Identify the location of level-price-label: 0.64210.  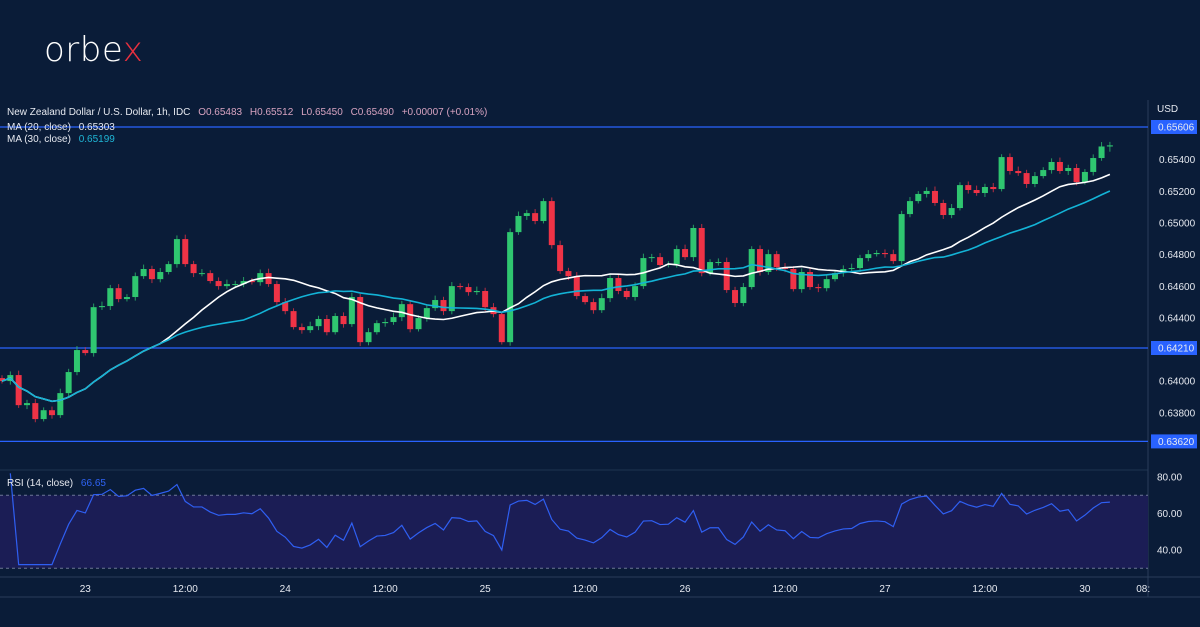
(1176, 349).